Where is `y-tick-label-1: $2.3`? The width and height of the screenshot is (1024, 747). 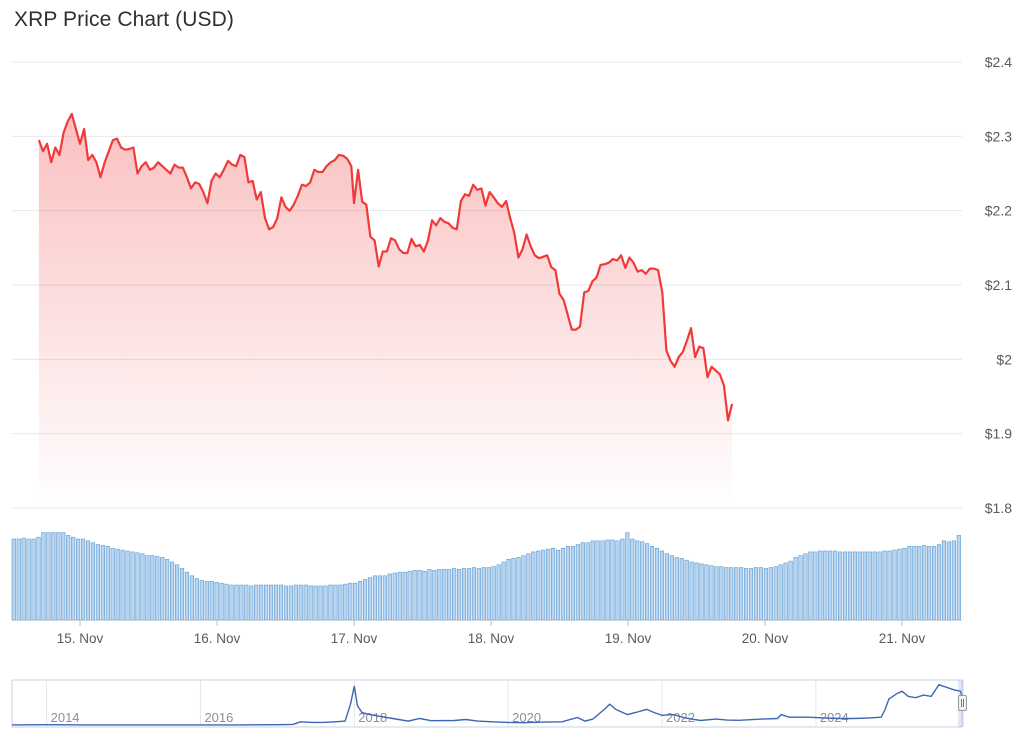
y-tick-label-1: $2.3 is located at coordinates (998, 136).